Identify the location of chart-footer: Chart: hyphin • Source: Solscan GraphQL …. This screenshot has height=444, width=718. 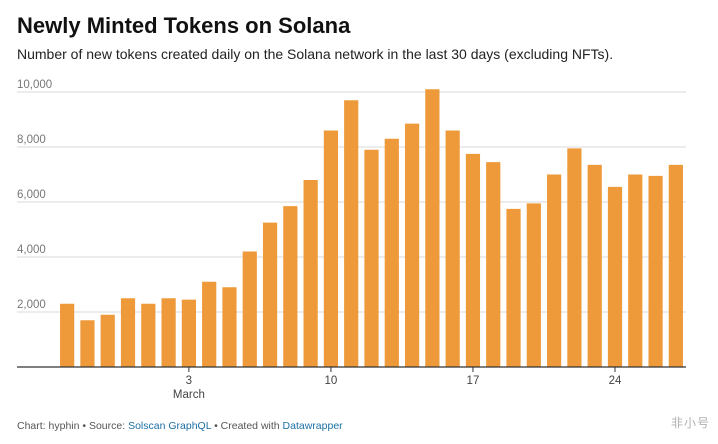
(180, 426).